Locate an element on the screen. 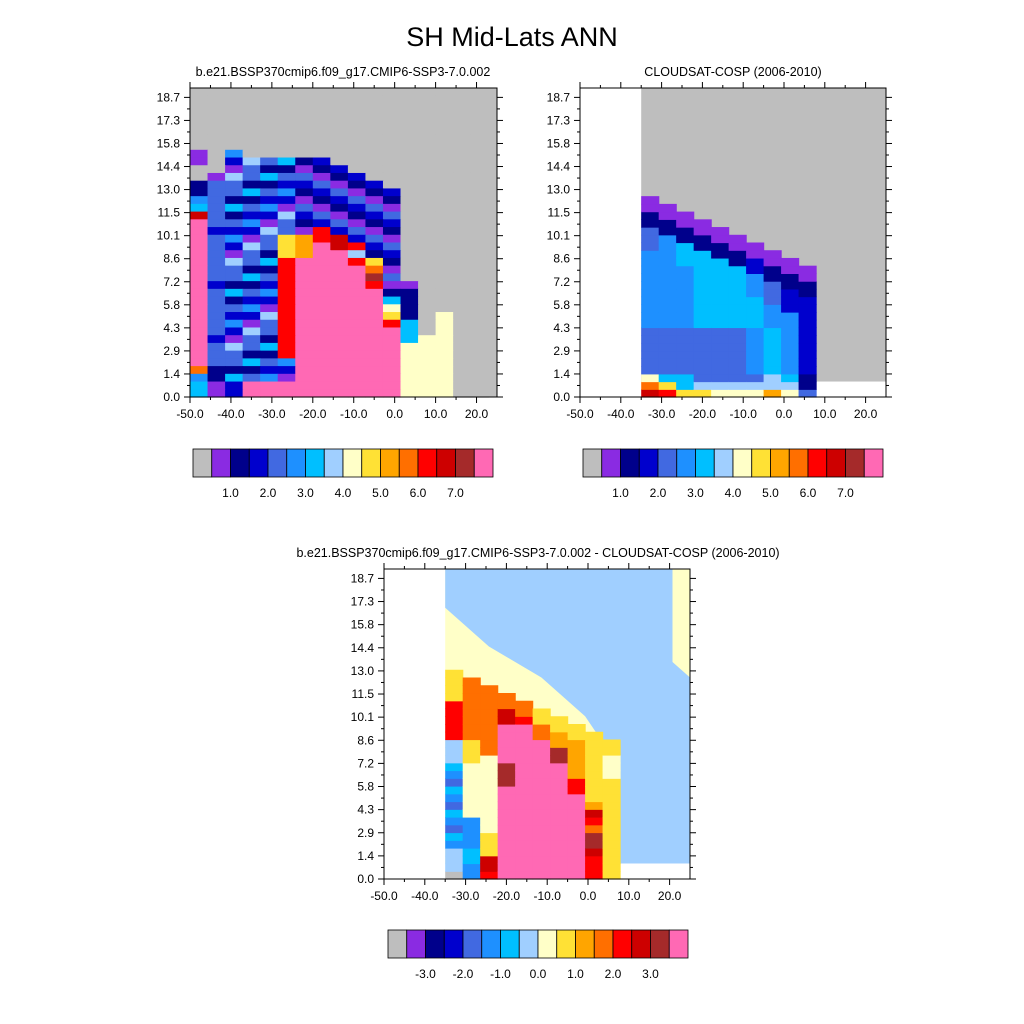 The height and width of the screenshot is (1024, 1024). model-ytick-label: 7.2 is located at coordinates (171, 282).